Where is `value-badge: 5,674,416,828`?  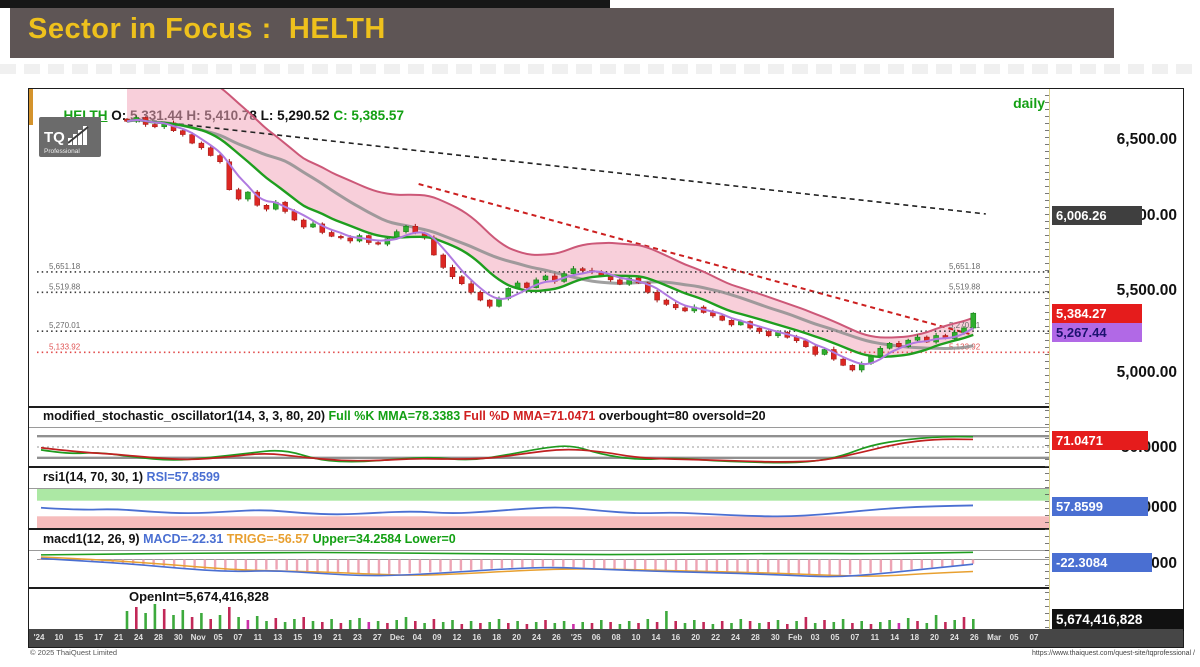 value-badge: 5,674,416,828 is located at coordinates (1118, 620).